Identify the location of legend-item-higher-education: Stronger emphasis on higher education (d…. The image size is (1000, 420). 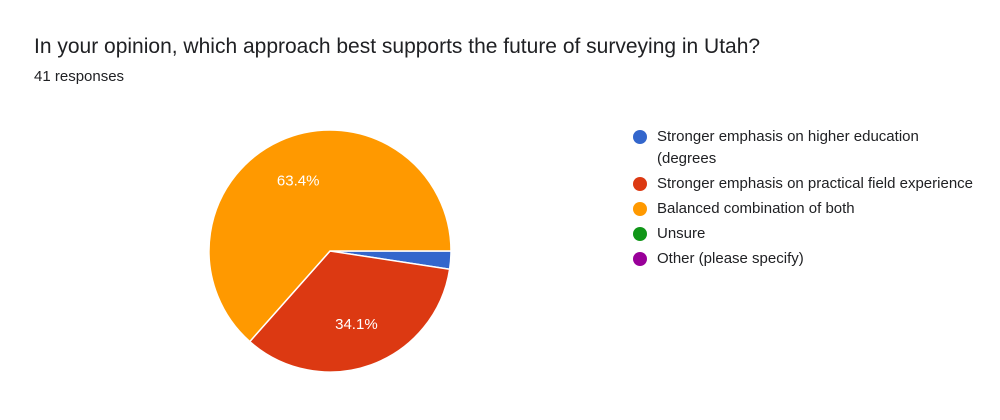
(803, 148).